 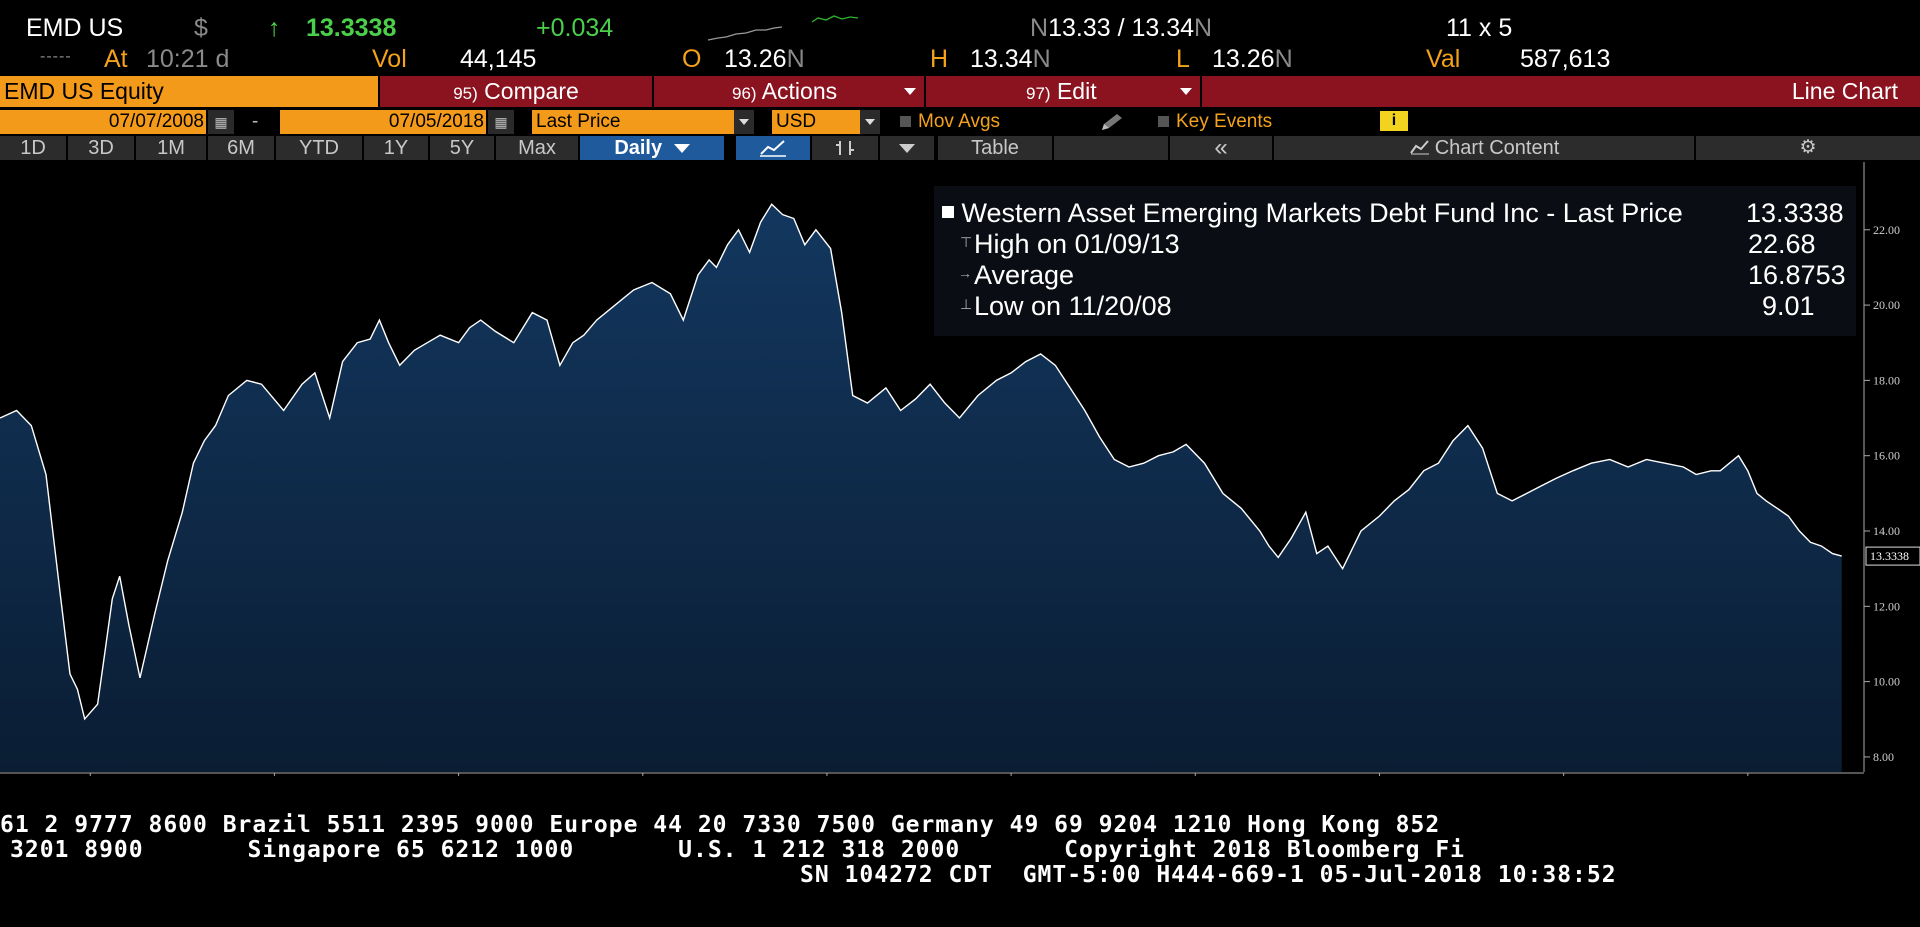 I want to click on low-label: L, so click(x=1183, y=59).